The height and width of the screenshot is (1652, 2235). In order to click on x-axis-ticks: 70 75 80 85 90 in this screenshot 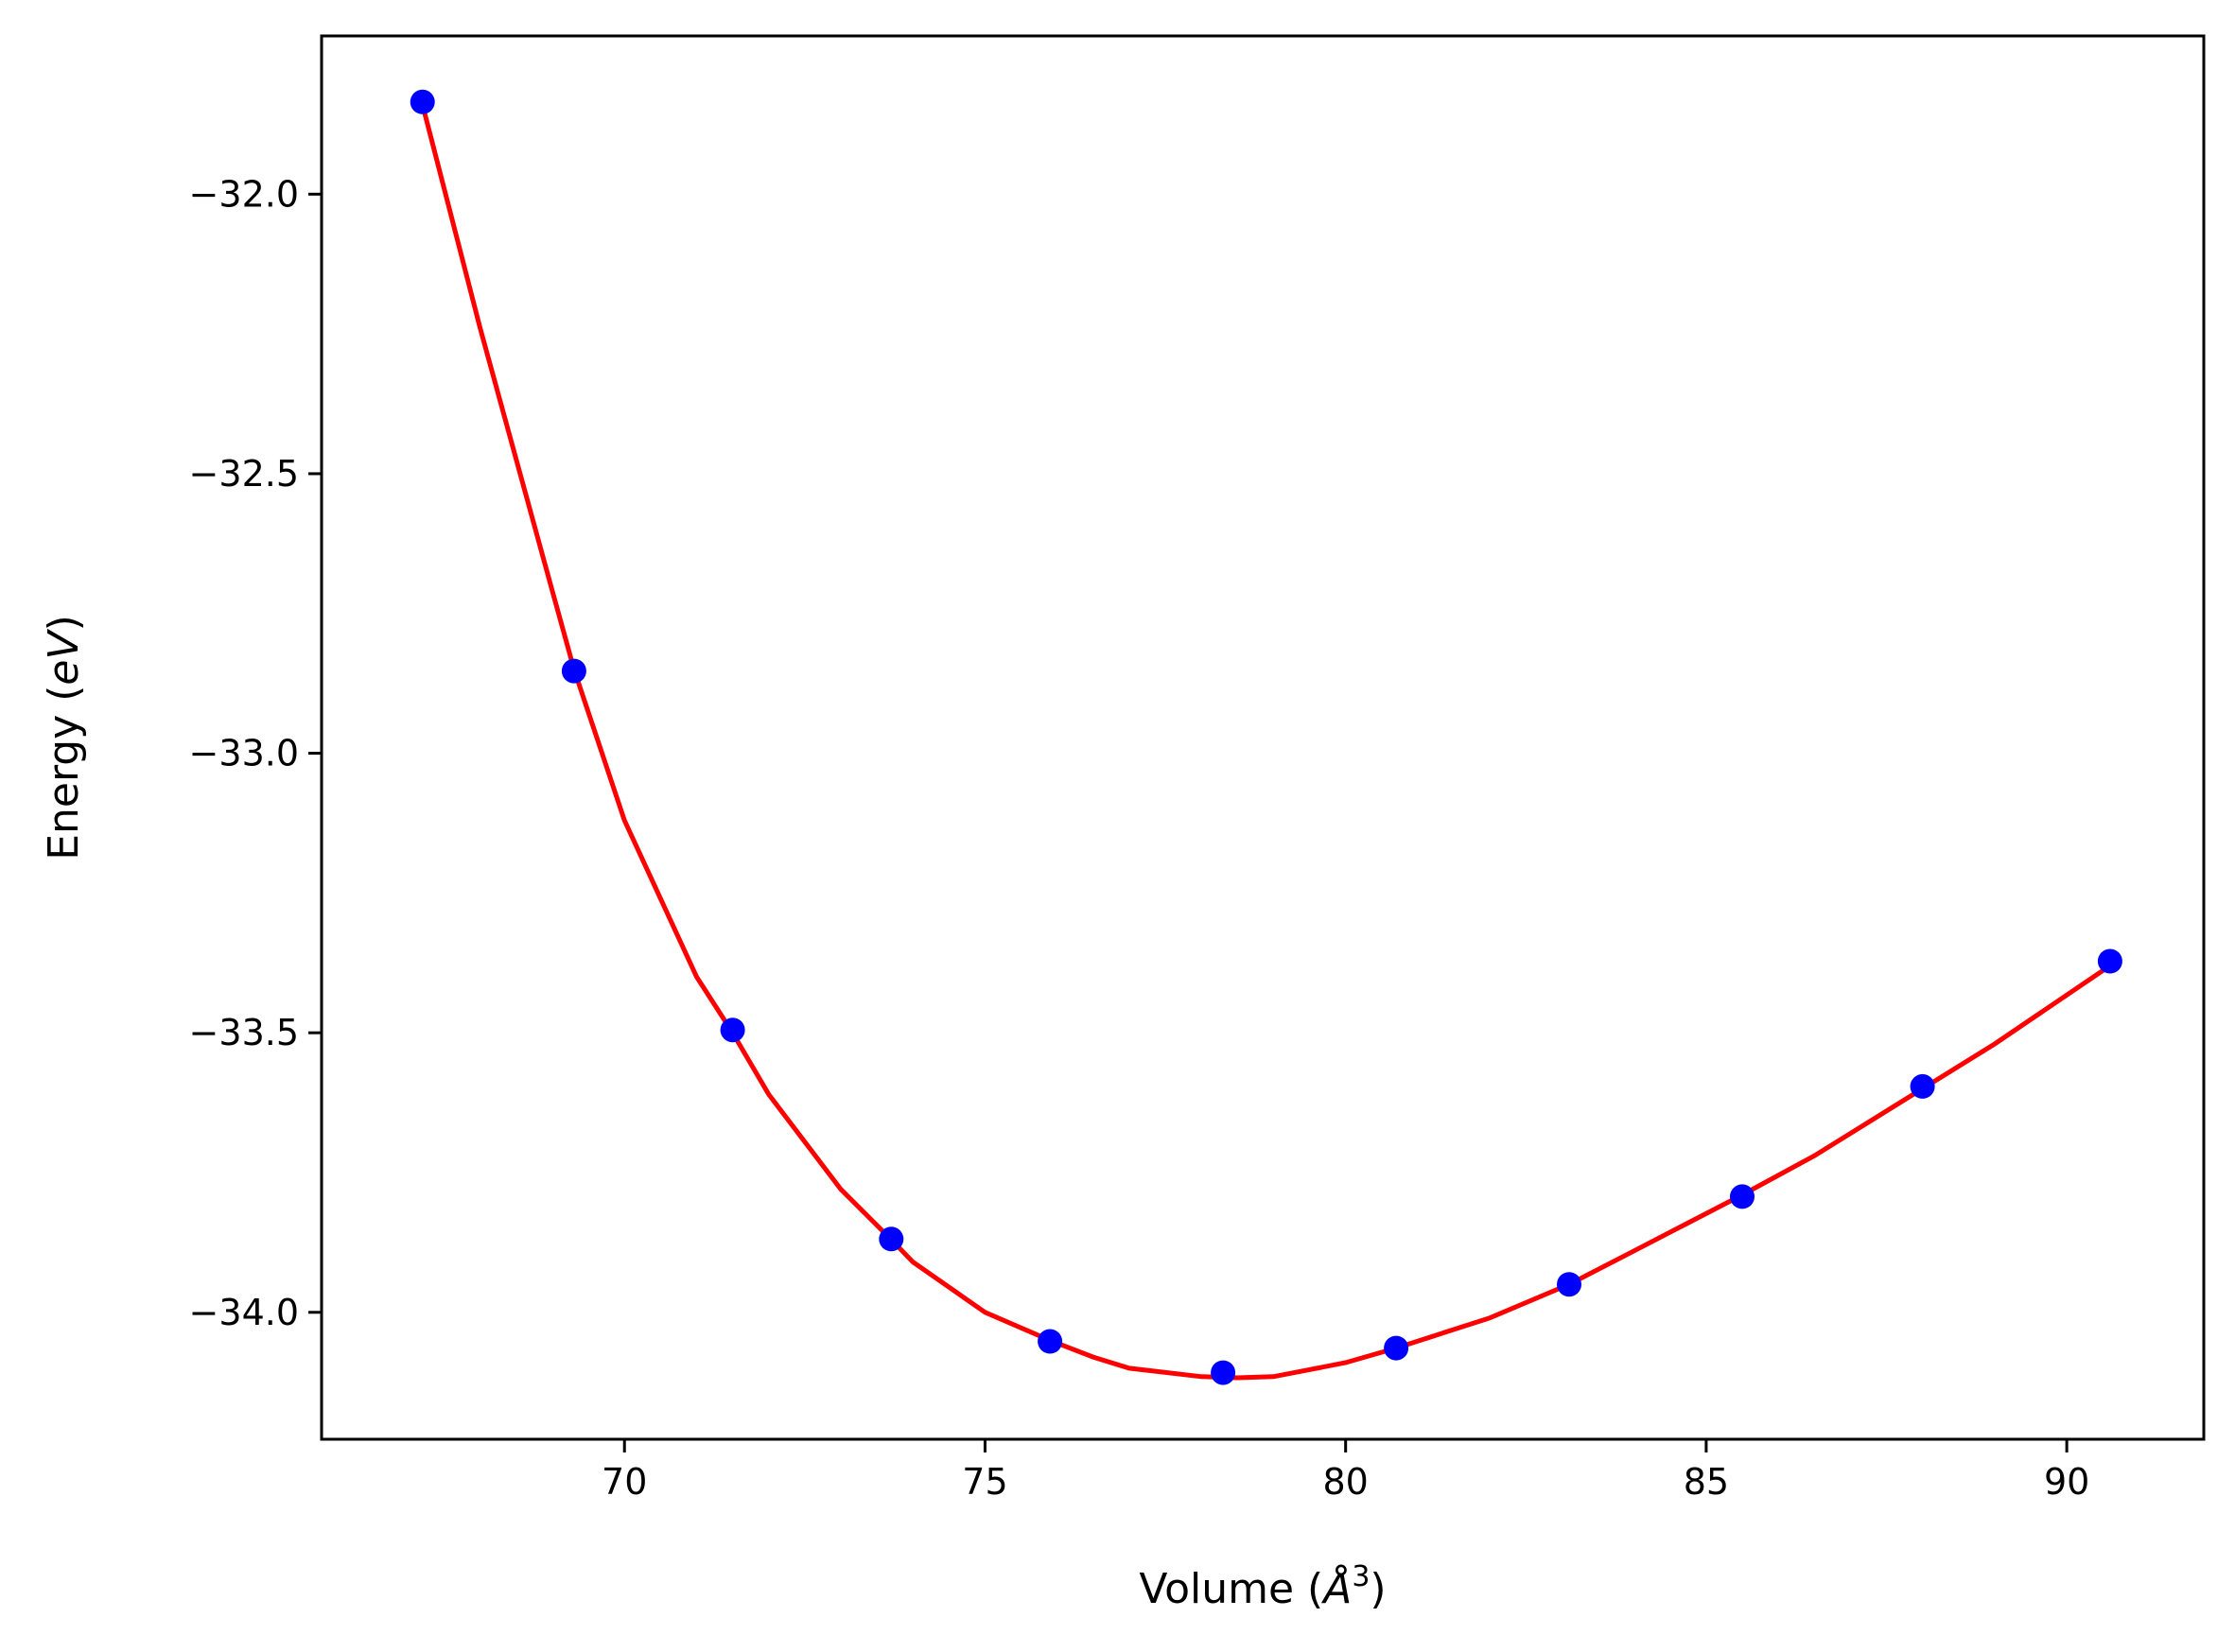, I will do `click(1345, 1471)`.